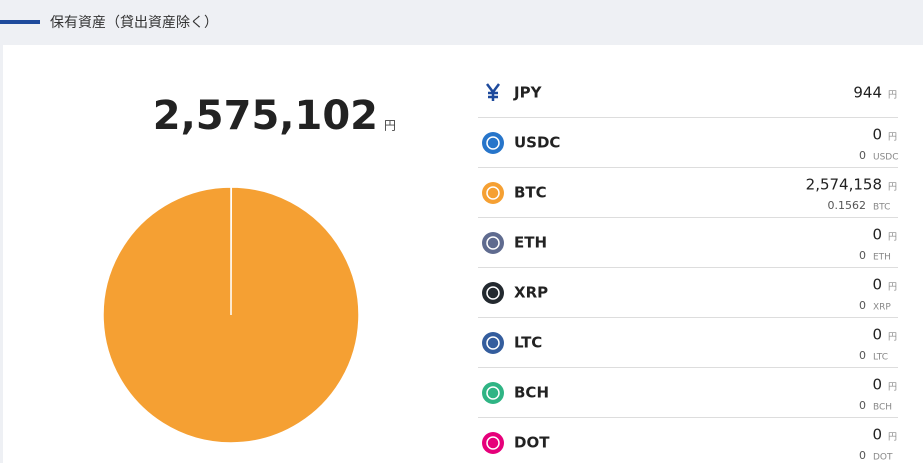  Describe the element at coordinates (20, 22) in the screenshot. I see `header-accent` at that location.